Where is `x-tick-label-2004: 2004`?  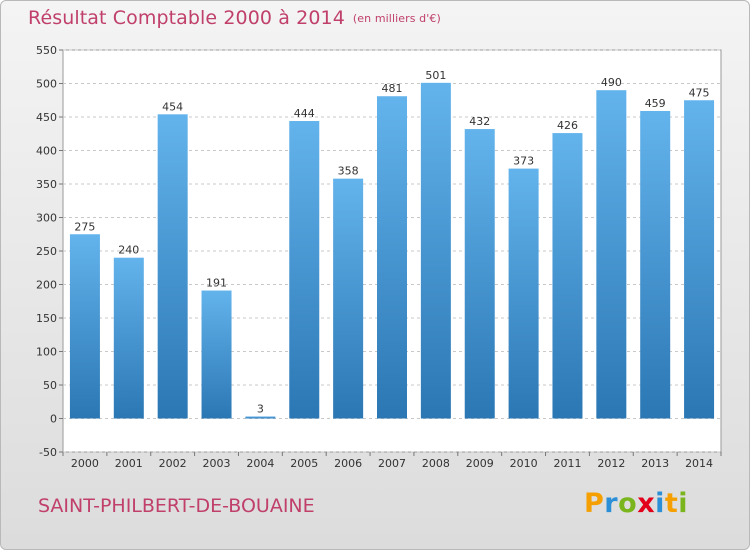
x-tick-label-2004: 2004 is located at coordinates (260, 463).